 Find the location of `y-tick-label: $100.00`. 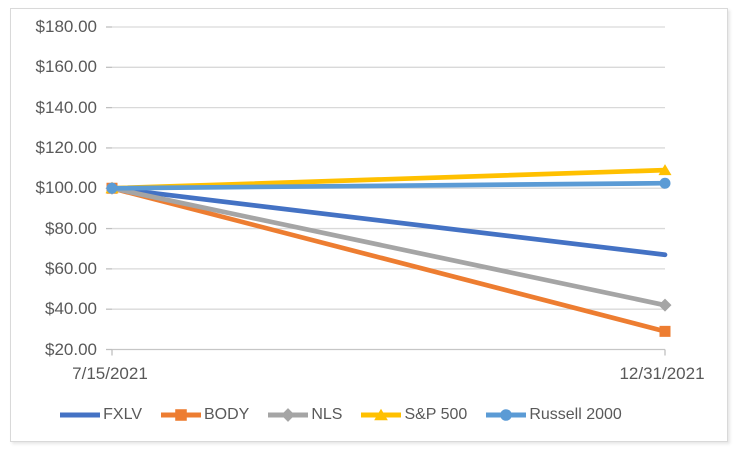

y-tick-label: $100.00 is located at coordinates (66, 188).